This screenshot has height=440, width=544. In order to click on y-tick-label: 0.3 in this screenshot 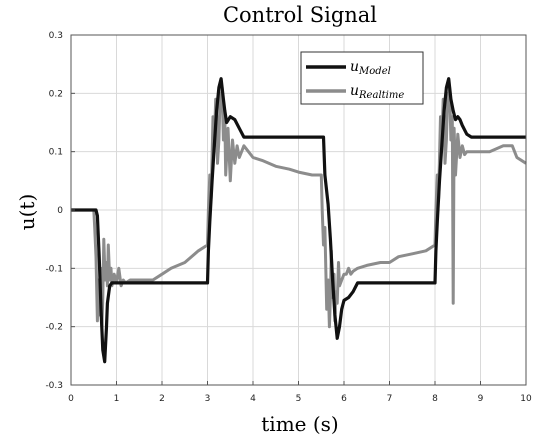, I will do `click(56, 36)`.